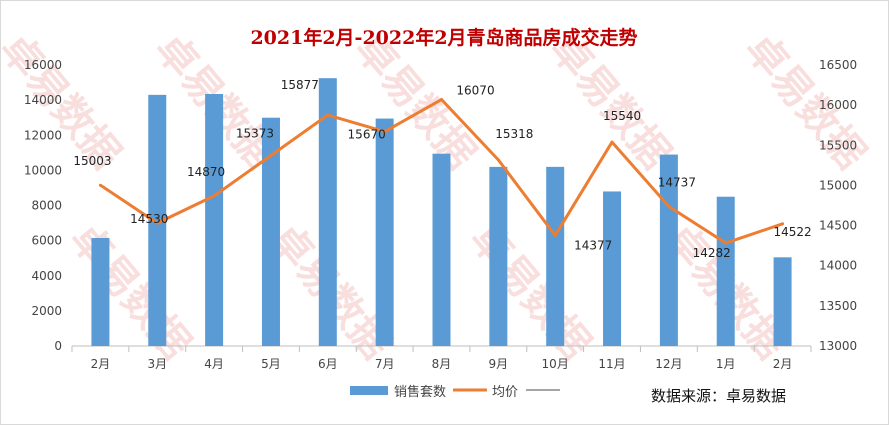 The image size is (889, 425). What do you see at coordinates (505, 392) in the screenshot?
I see `legend-line-label: 均价` at bounding box center [505, 392].